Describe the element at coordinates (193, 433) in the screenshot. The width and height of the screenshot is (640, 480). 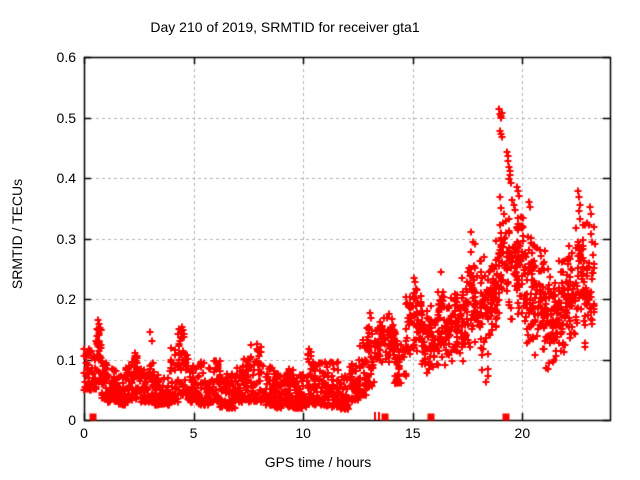
I see `x-tick-label: 5` at that location.